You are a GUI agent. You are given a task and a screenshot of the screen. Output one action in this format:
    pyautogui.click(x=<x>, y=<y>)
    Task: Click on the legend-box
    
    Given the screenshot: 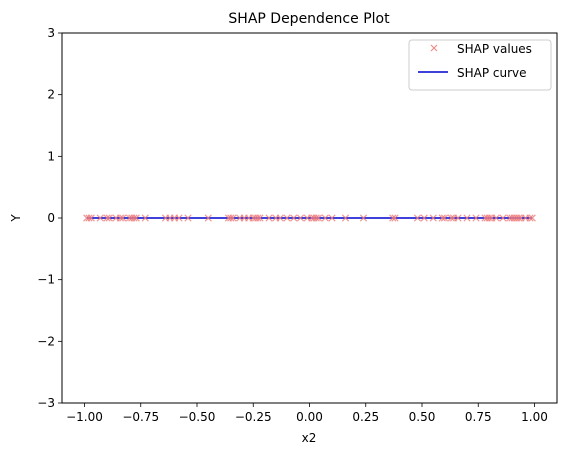 What is the action you would take?
    pyautogui.click(x=480, y=65)
    